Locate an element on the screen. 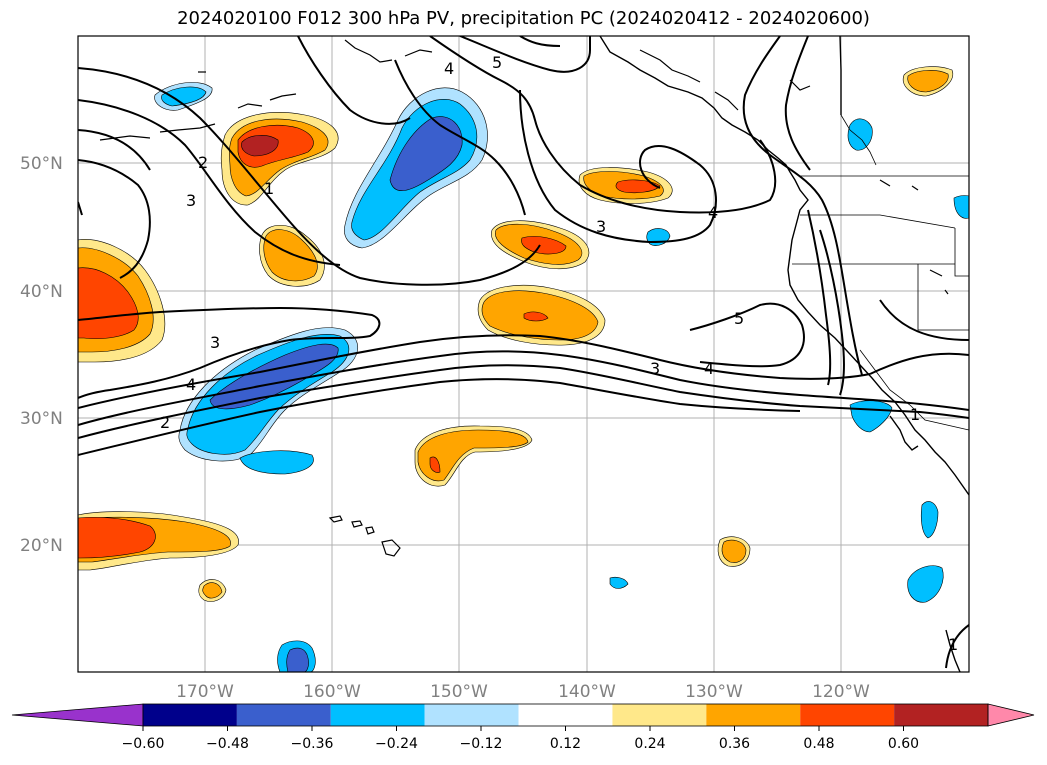 The height and width of the screenshot is (765, 1047). colorbar-tick-label: 0.12 is located at coordinates (565, 744).